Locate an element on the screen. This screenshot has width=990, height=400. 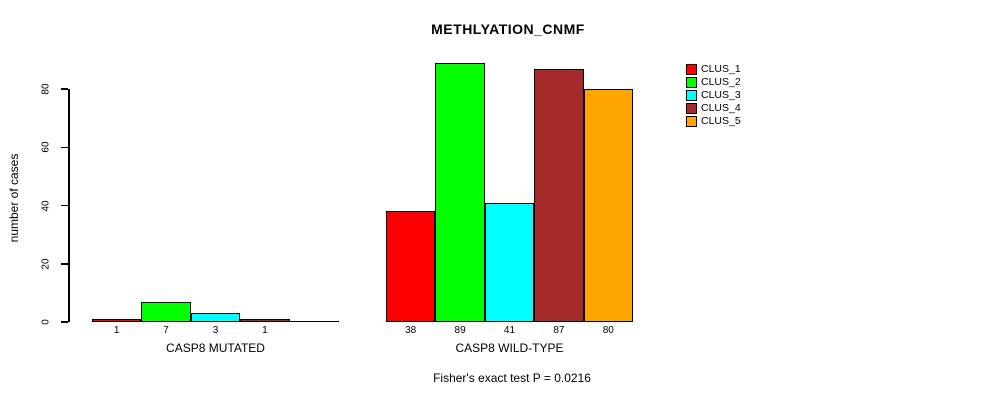
fisher-test-note: Fisher's exact test P = 0.0216 is located at coordinates (512, 378).